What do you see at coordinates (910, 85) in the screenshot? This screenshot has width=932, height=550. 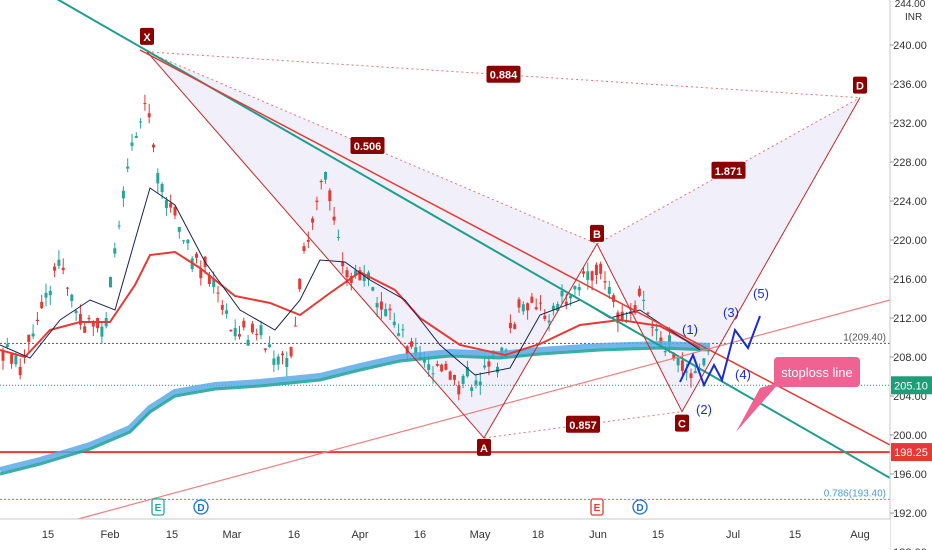 I see `price-tick-label: 236.00` at bounding box center [910, 85].